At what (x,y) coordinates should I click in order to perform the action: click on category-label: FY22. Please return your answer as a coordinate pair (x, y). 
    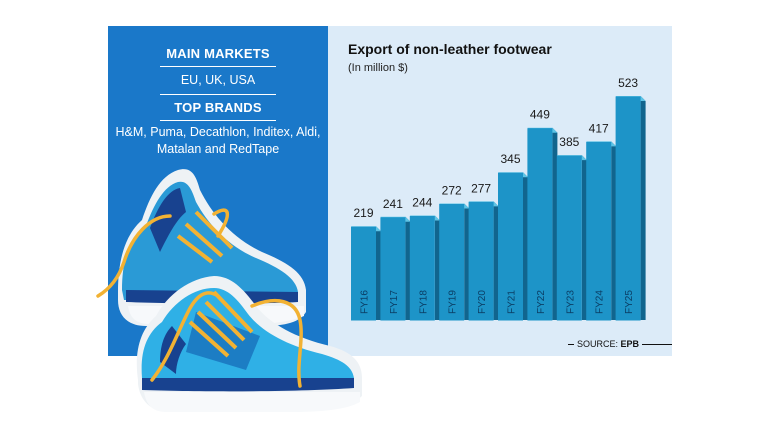
    Looking at the image, I should click on (541, 302).